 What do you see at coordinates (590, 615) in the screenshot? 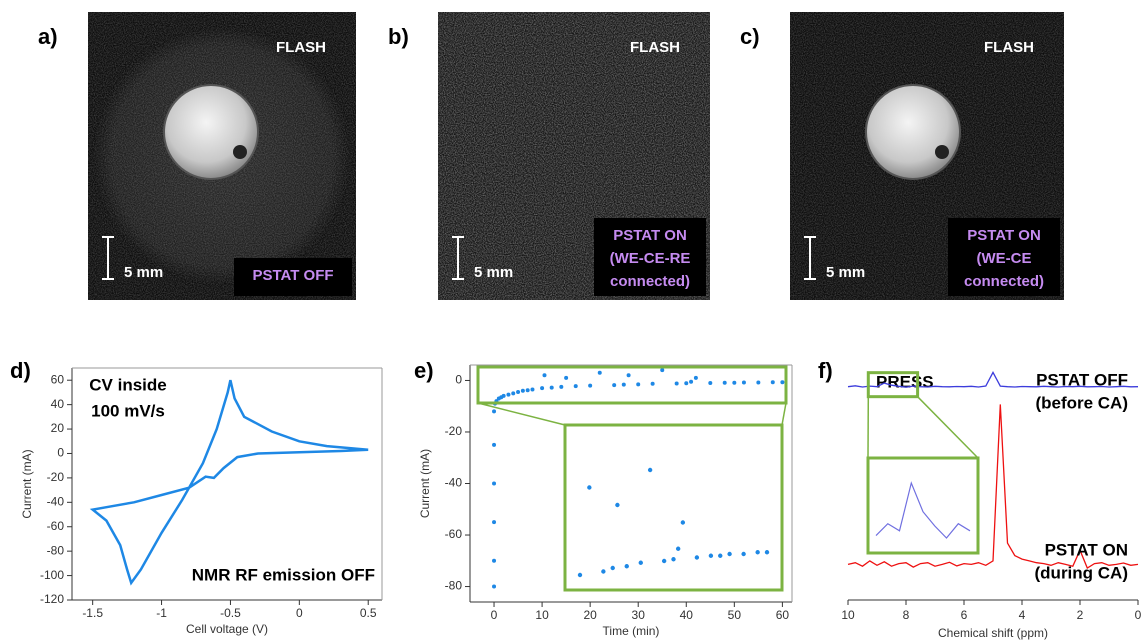
I see `x-tick-label: 20` at bounding box center [590, 615].